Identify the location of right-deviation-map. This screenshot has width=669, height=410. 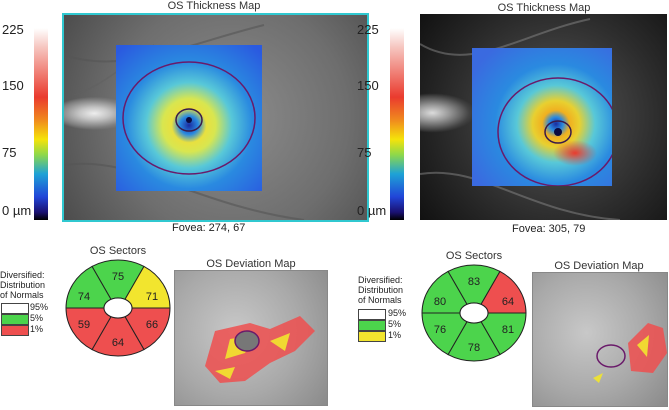
(600, 339).